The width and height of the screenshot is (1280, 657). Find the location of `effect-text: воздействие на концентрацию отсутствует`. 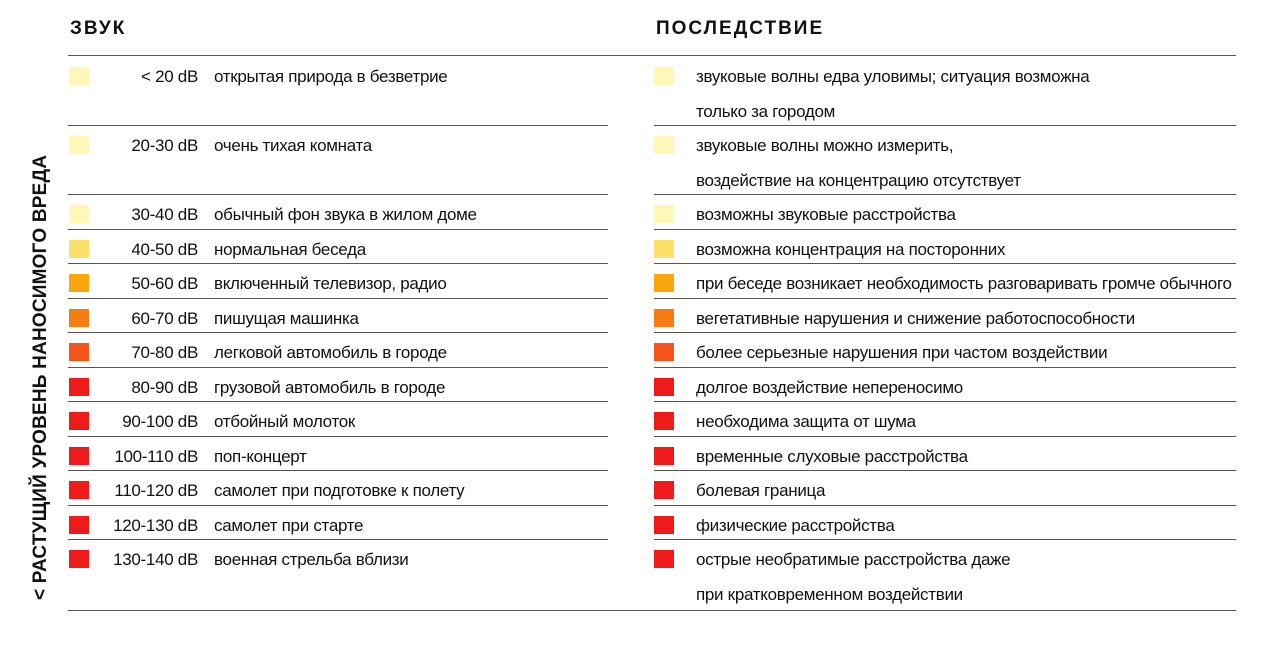

effect-text: воздействие на концентрацию отсутствует is located at coordinates (858, 180).